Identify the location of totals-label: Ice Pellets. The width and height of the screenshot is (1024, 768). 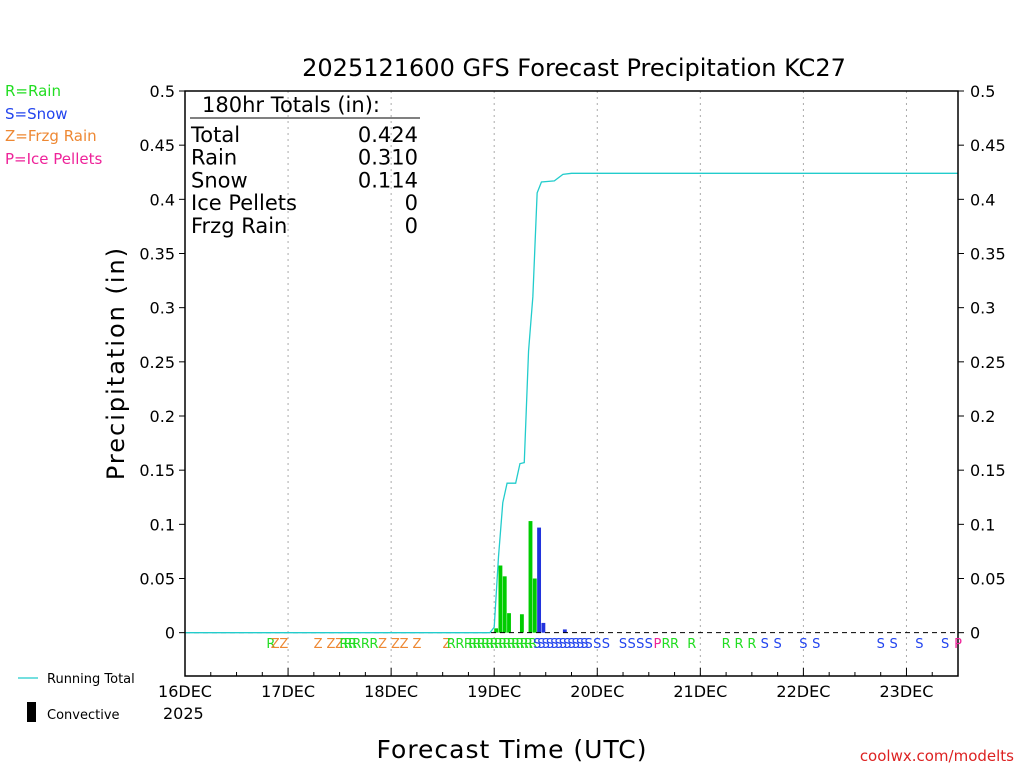
(244, 203).